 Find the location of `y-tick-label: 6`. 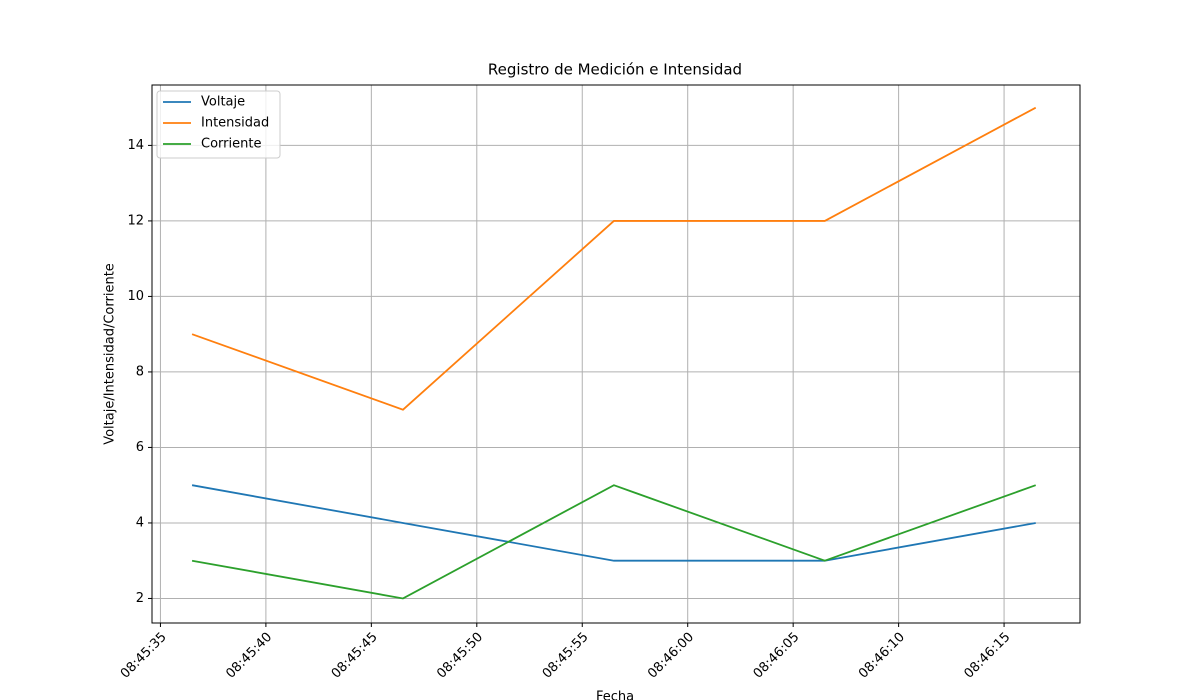

y-tick-label: 6 is located at coordinates (140, 447).